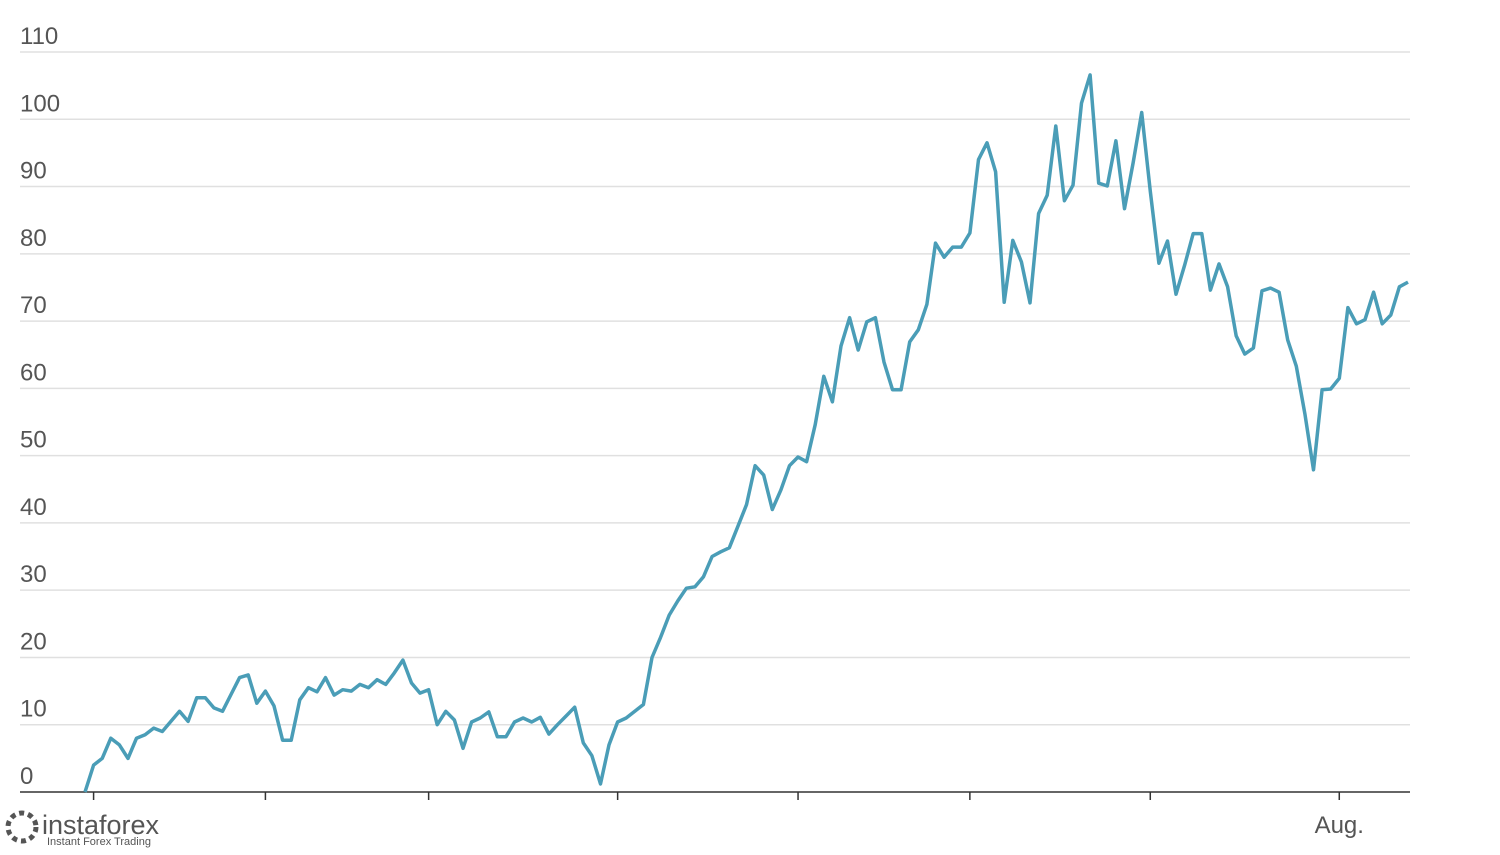 The height and width of the screenshot is (855, 1500). Describe the element at coordinates (33, 641) in the screenshot. I see `y-tick-label: 20` at that location.